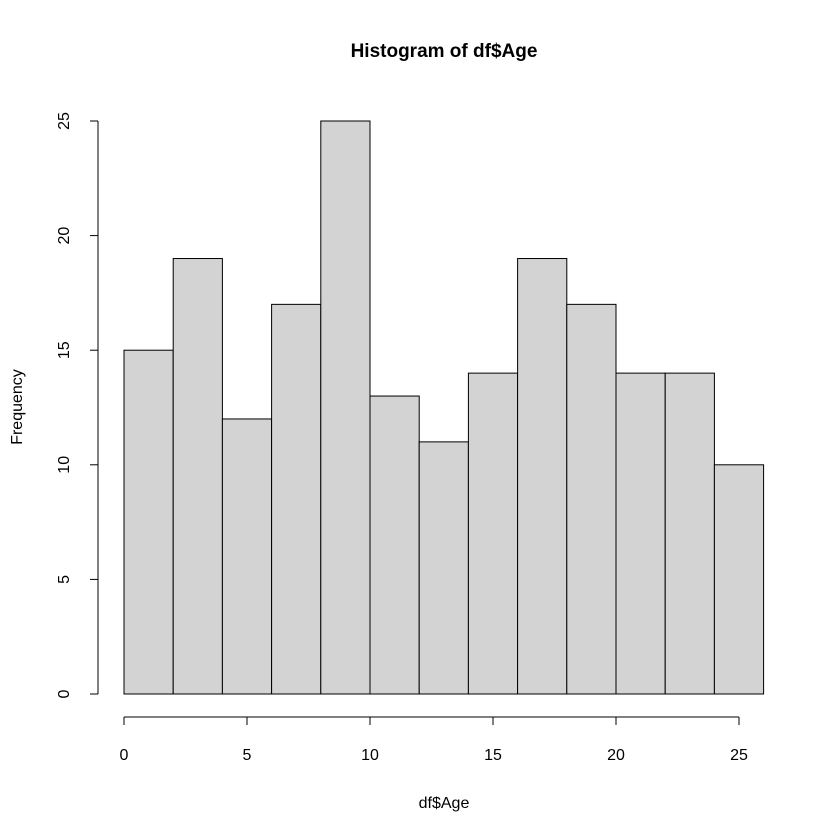  What do you see at coordinates (124, 755) in the screenshot?
I see `x-tick-label: 0` at bounding box center [124, 755].